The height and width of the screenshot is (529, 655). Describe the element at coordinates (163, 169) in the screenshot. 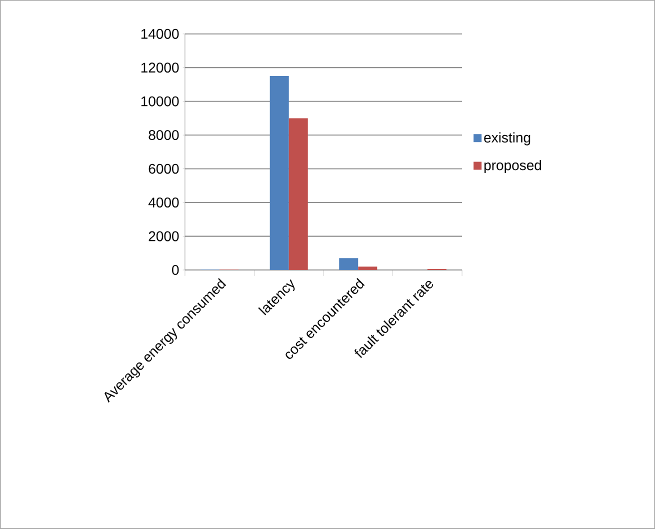

I see `y-tick-label: 6000` at that location.